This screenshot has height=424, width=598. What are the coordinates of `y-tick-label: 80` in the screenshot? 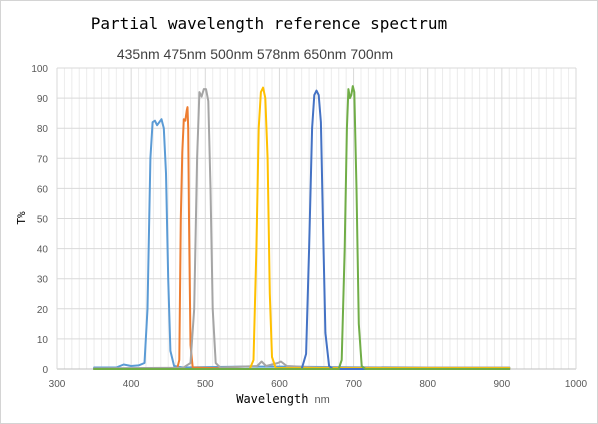 It's located at (43, 129).